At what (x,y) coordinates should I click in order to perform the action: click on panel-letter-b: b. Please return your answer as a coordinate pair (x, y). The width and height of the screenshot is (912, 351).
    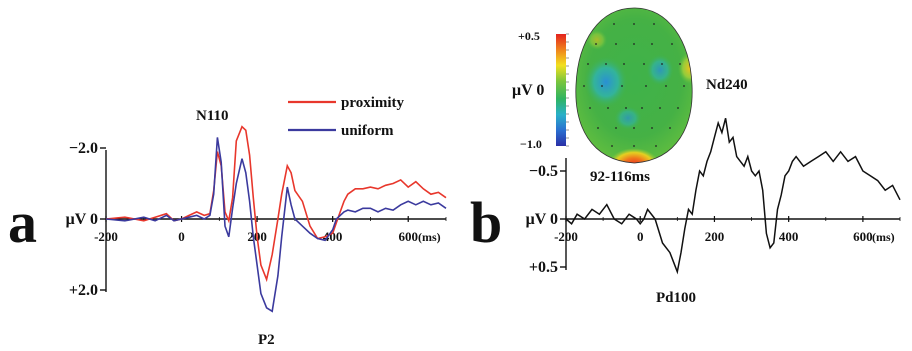
    Looking at the image, I should click on (486, 222).